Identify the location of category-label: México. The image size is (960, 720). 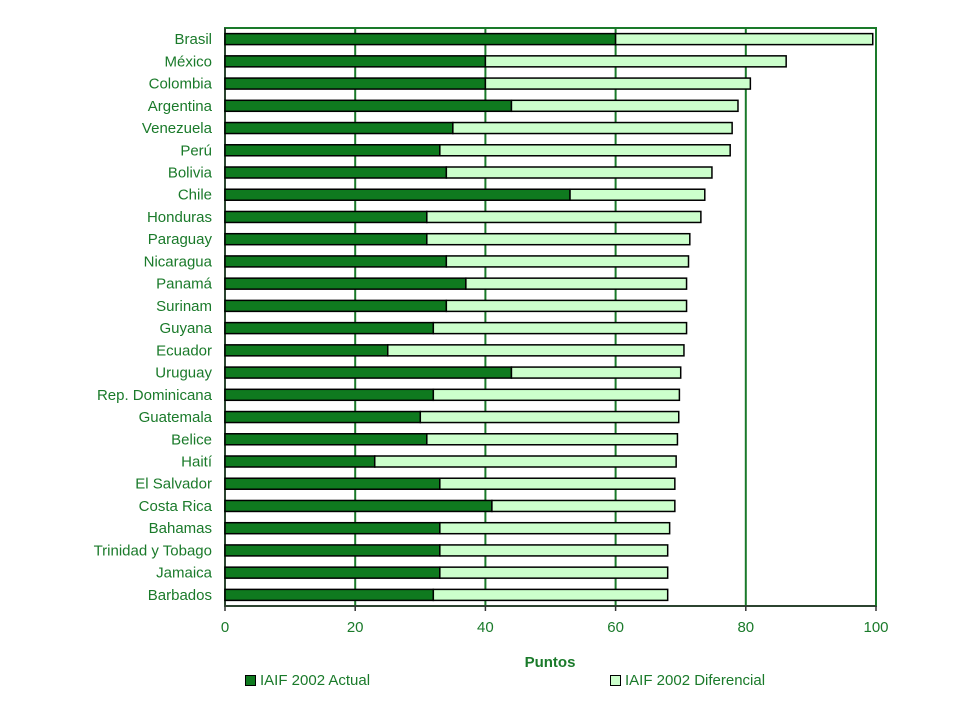
(188, 61).